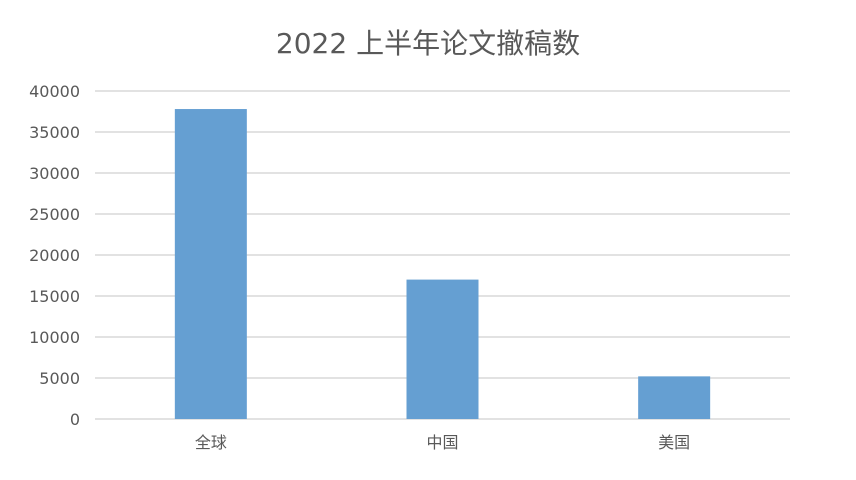 The height and width of the screenshot is (480, 856). What do you see at coordinates (75, 419) in the screenshot?
I see `y-tick-label: 0` at bounding box center [75, 419].